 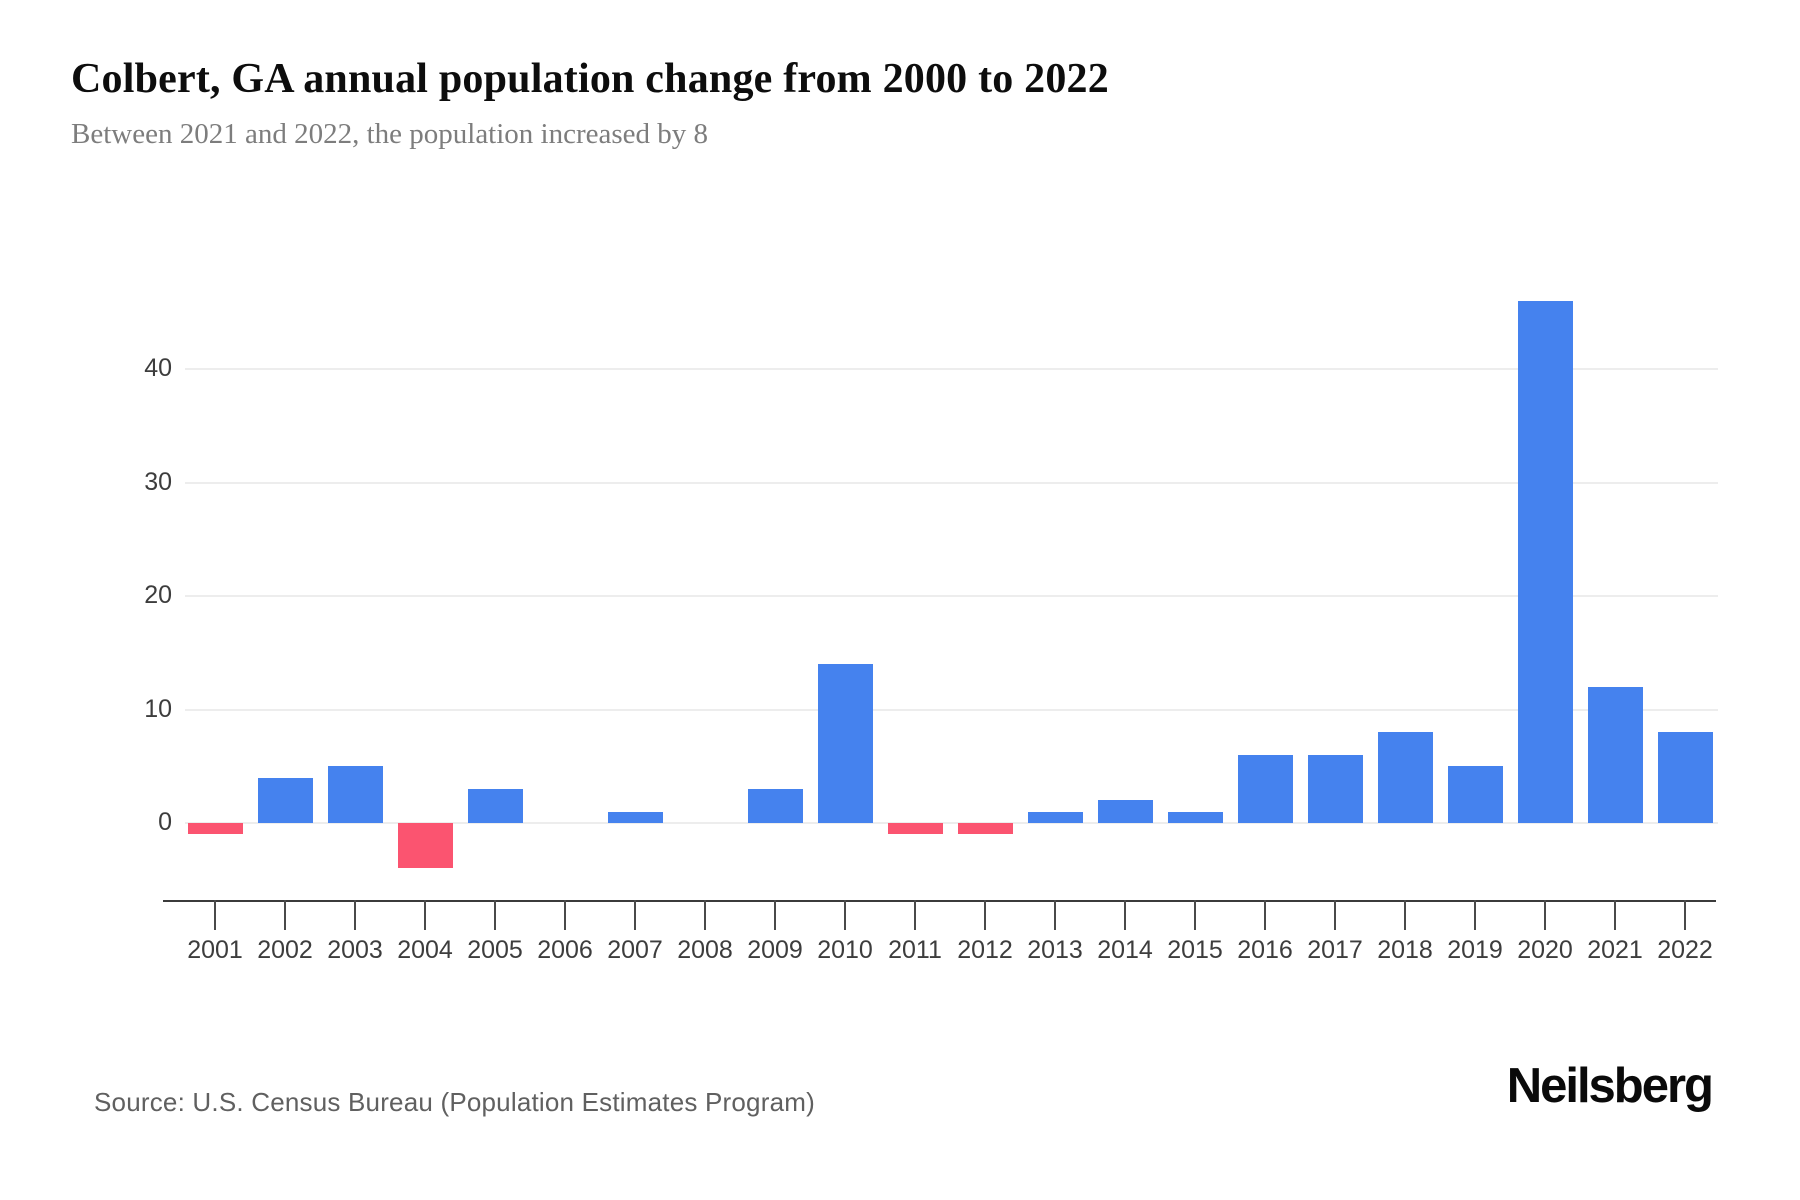 What do you see at coordinates (565, 915) in the screenshot?
I see `x-tick-2006` at bounding box center [565, 915].